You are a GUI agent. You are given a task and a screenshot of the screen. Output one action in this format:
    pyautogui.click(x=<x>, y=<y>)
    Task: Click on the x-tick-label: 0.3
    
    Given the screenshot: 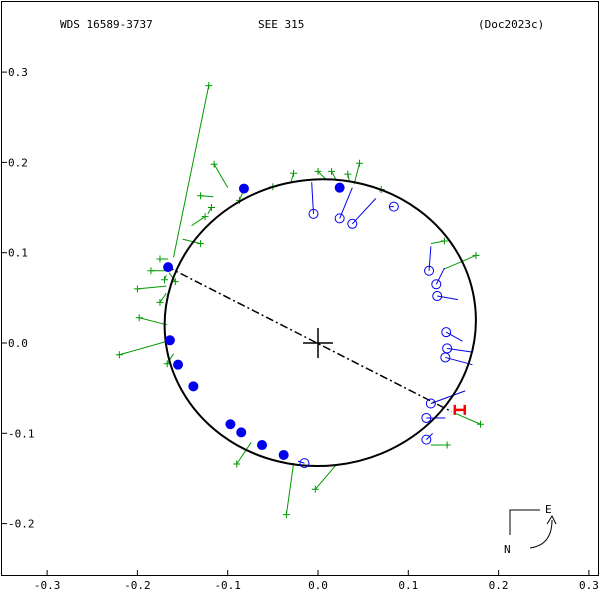 What is the action you would take?
    pyautogui.click(x=589, y=585)
    